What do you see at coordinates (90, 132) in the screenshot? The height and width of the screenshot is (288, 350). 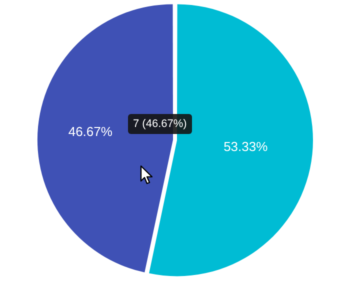 I see `data-label: 46.67%` at bounding box center [90, 132].